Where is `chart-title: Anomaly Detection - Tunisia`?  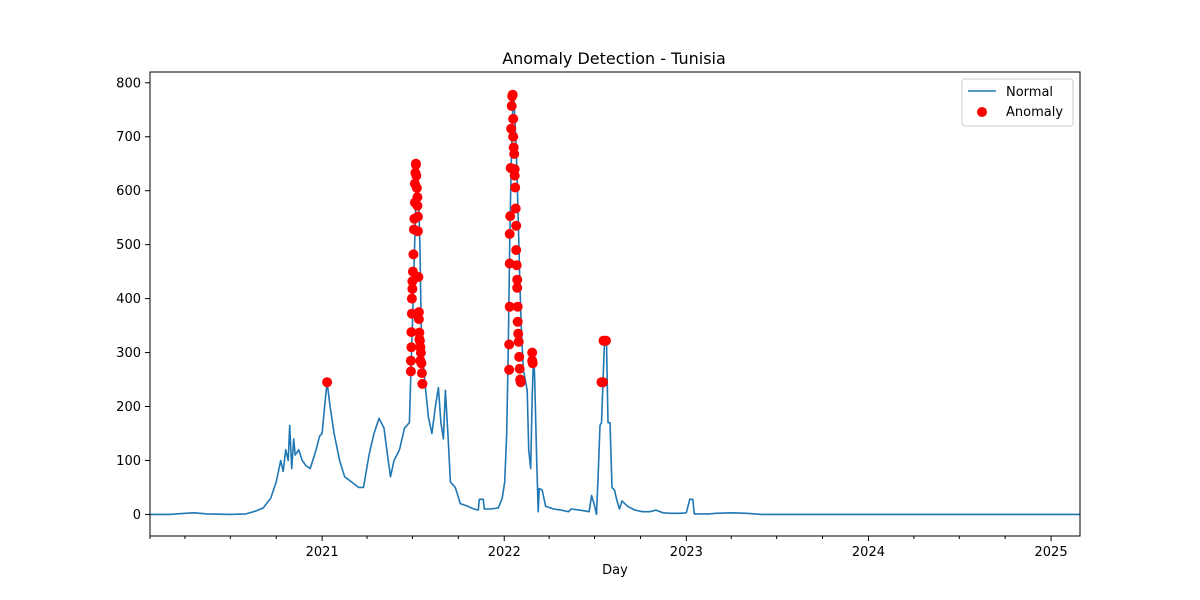 chart-title: Anomaly Detection - Tunisia is located at coordinates (614, 58).